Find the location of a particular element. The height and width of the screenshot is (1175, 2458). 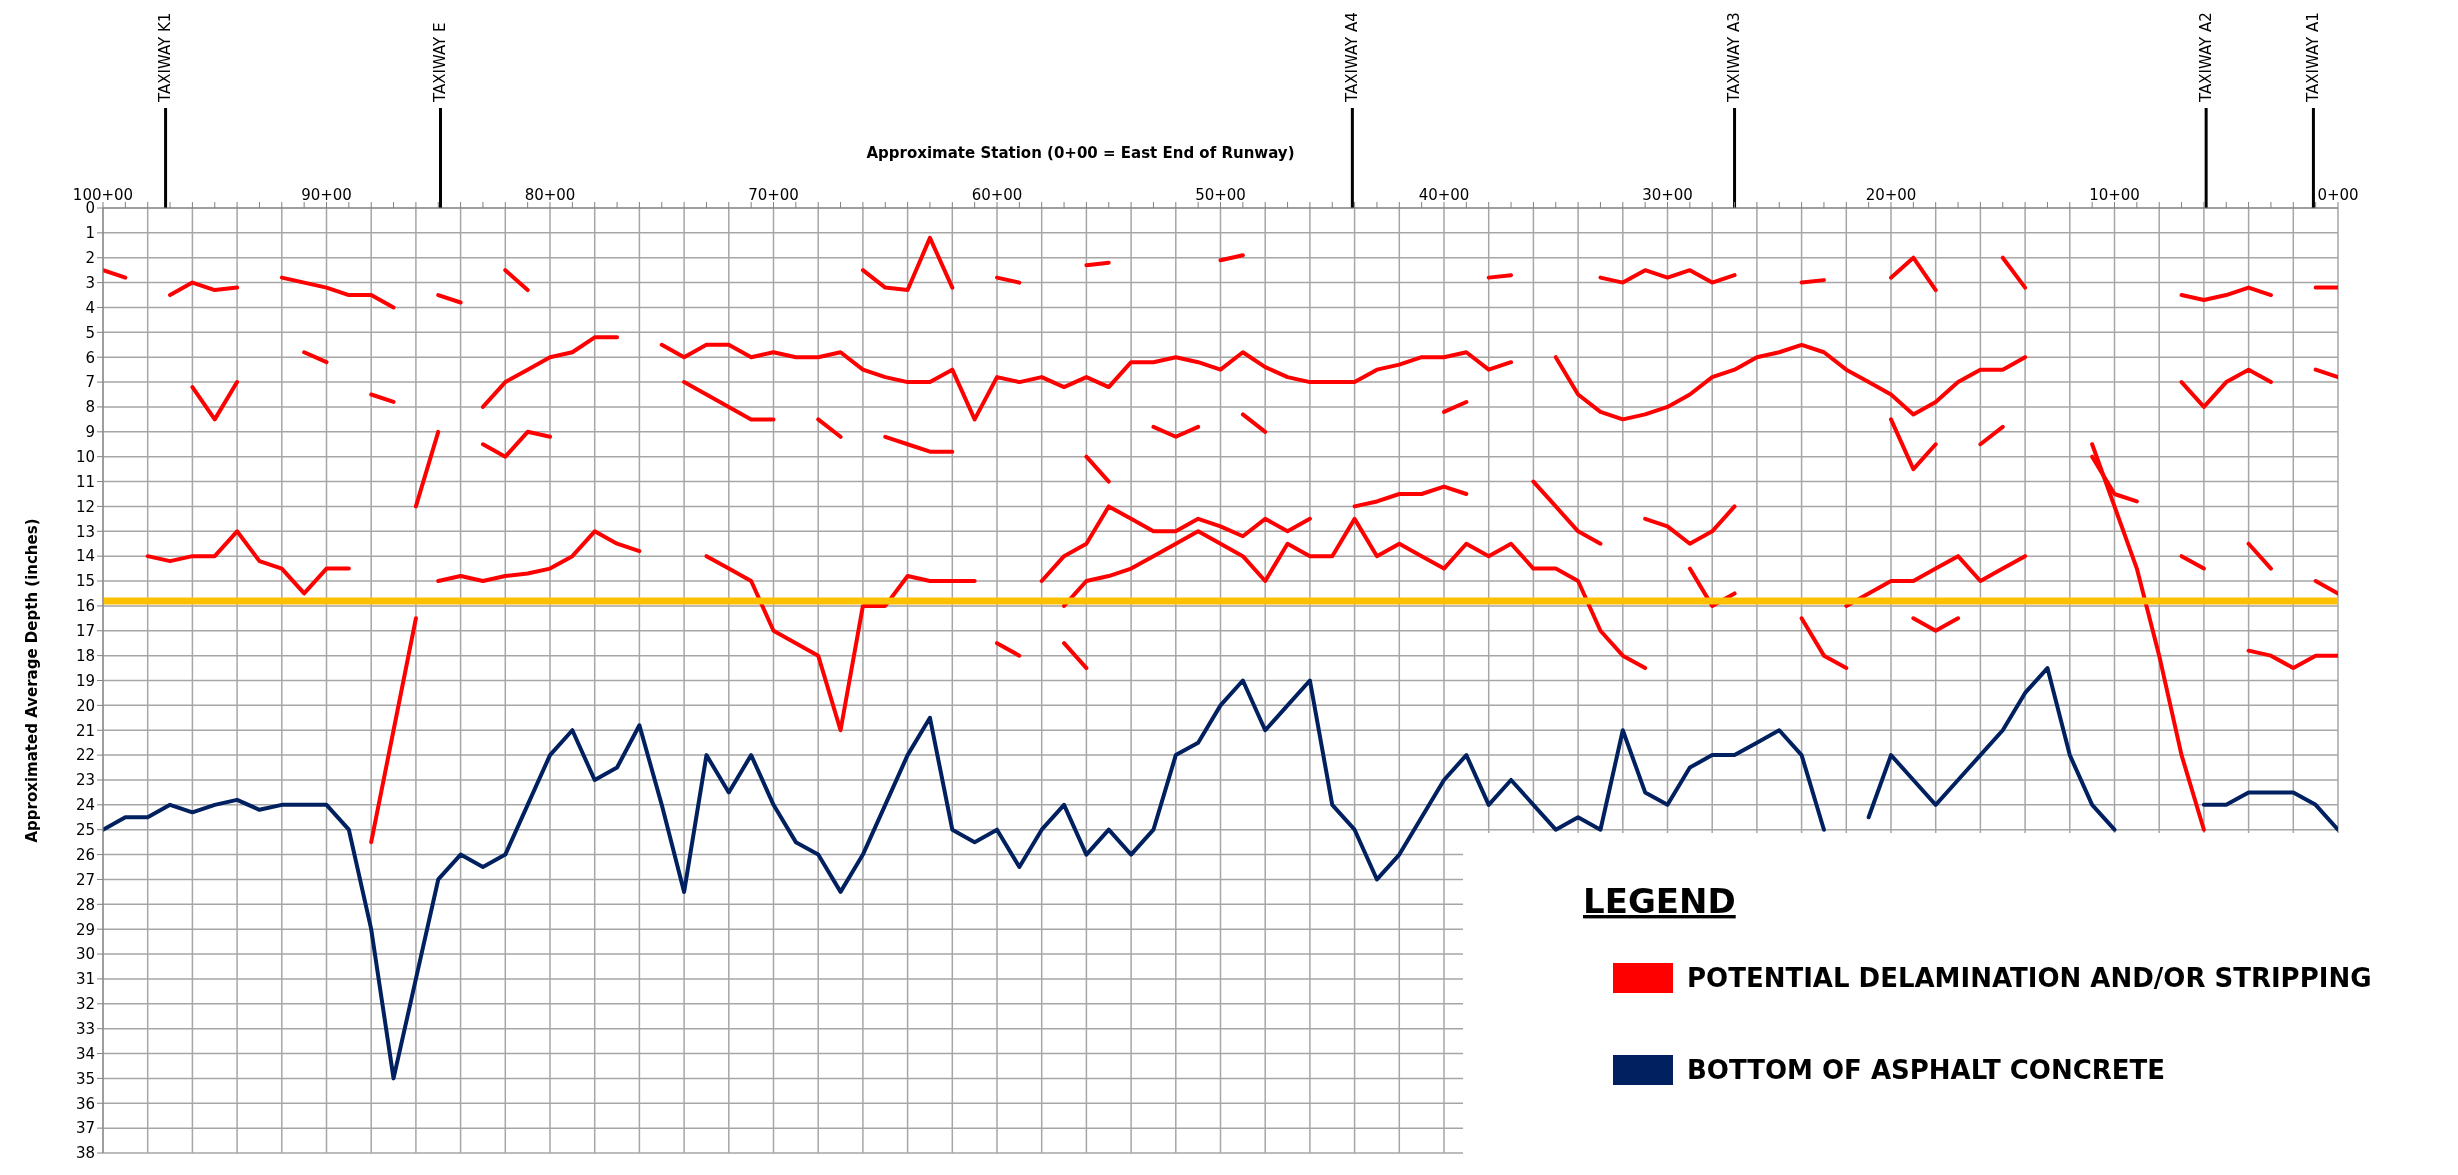

y-tick-label: 21 is located at coordinates (85, 730).